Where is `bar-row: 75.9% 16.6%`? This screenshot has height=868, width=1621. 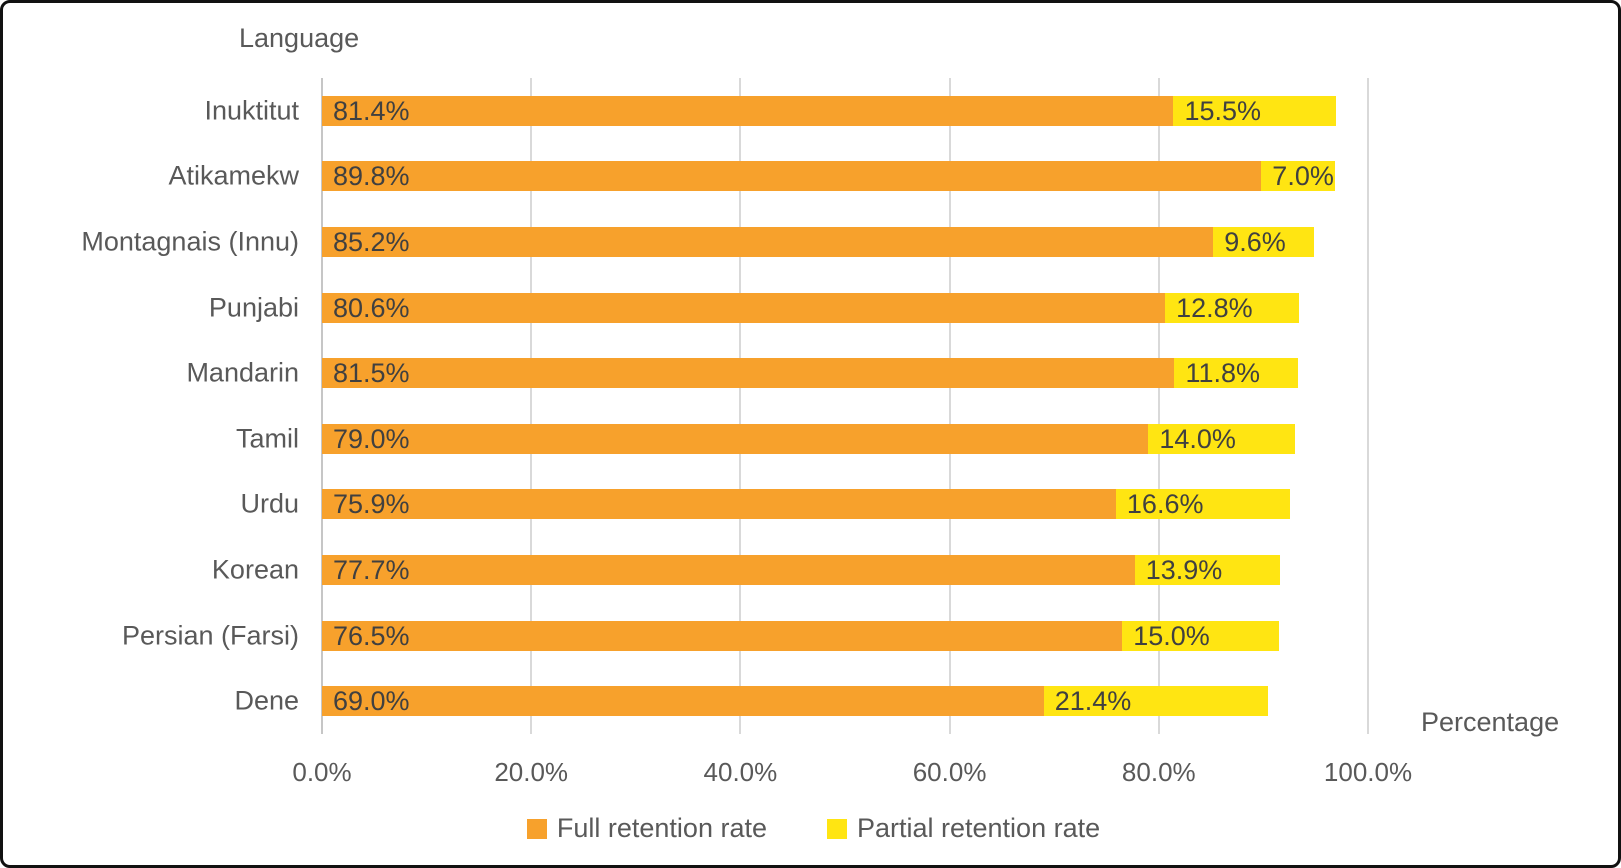 bar-row: 75.9% 16.6% is located at coordinates (845, 504).